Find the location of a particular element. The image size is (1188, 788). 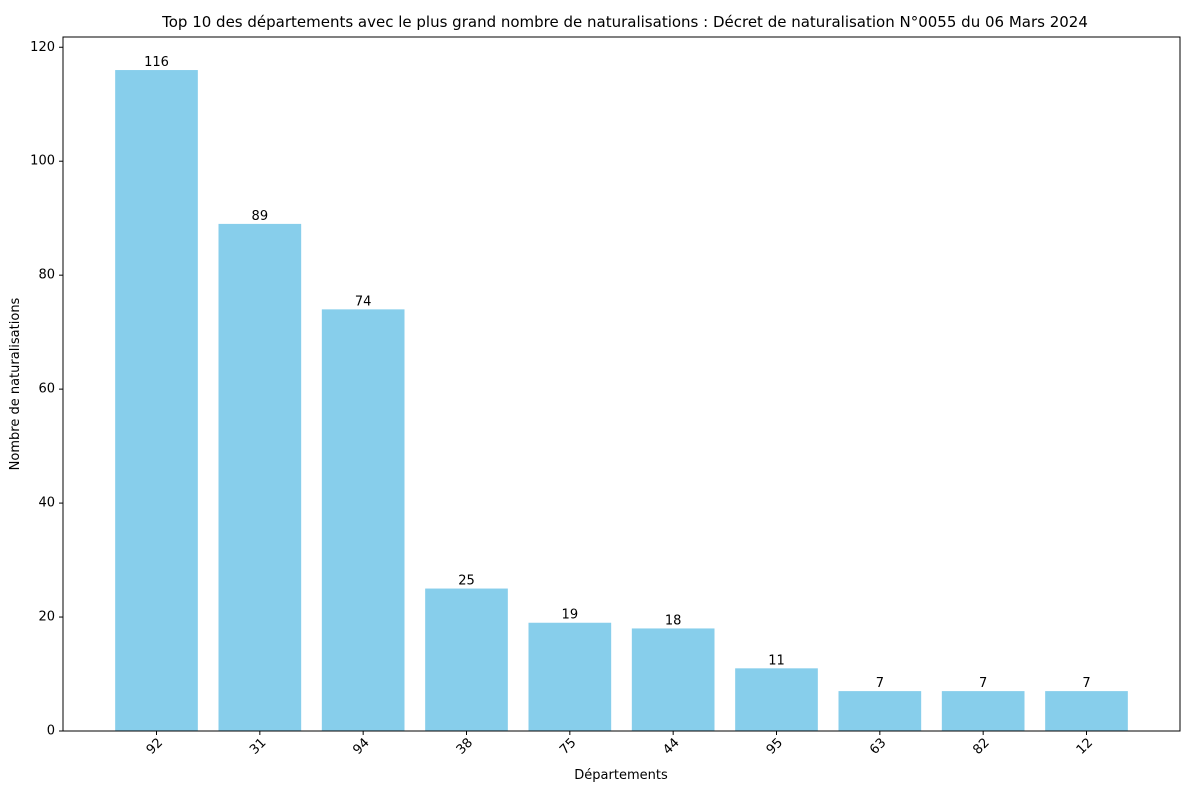

x-tick-label-63: 63 is located at coordinates (878, 746).